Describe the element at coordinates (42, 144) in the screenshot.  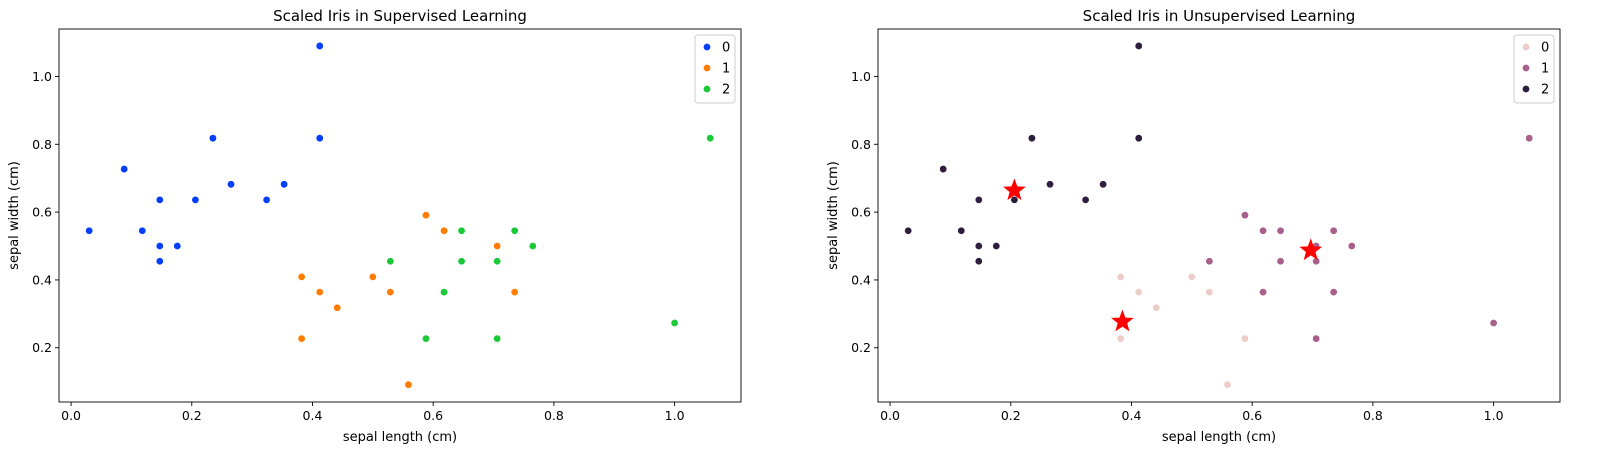
I see `y-tick-label: 0.8` at that location.